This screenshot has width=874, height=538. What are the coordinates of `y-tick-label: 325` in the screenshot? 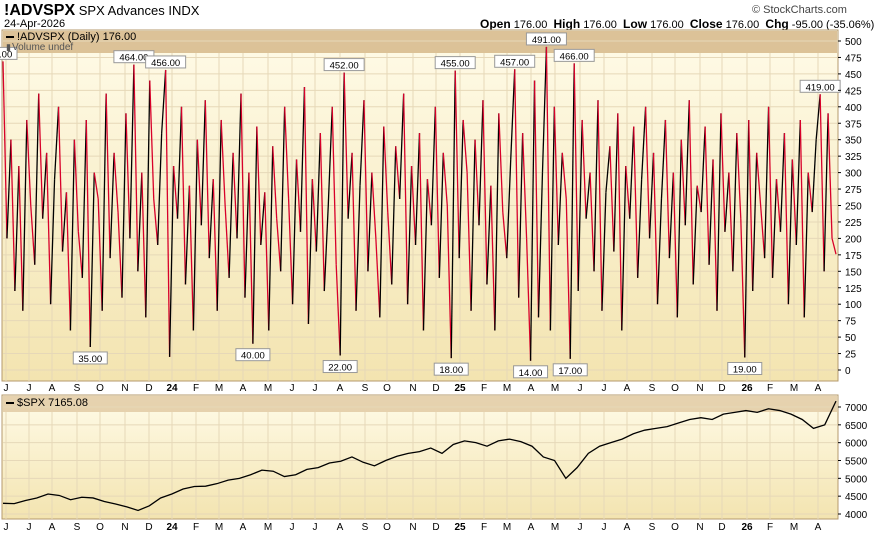 It's located at (853, 157).